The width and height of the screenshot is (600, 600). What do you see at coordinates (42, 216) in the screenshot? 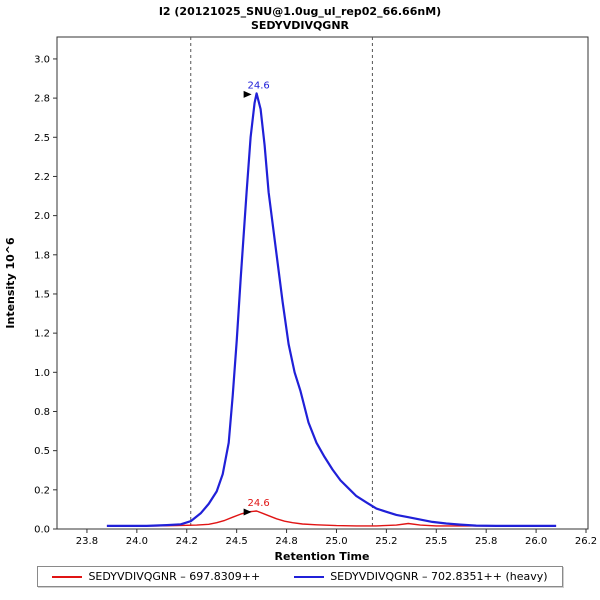
I see `y-tick-label: 2.0` at bounding box center [42, 216].